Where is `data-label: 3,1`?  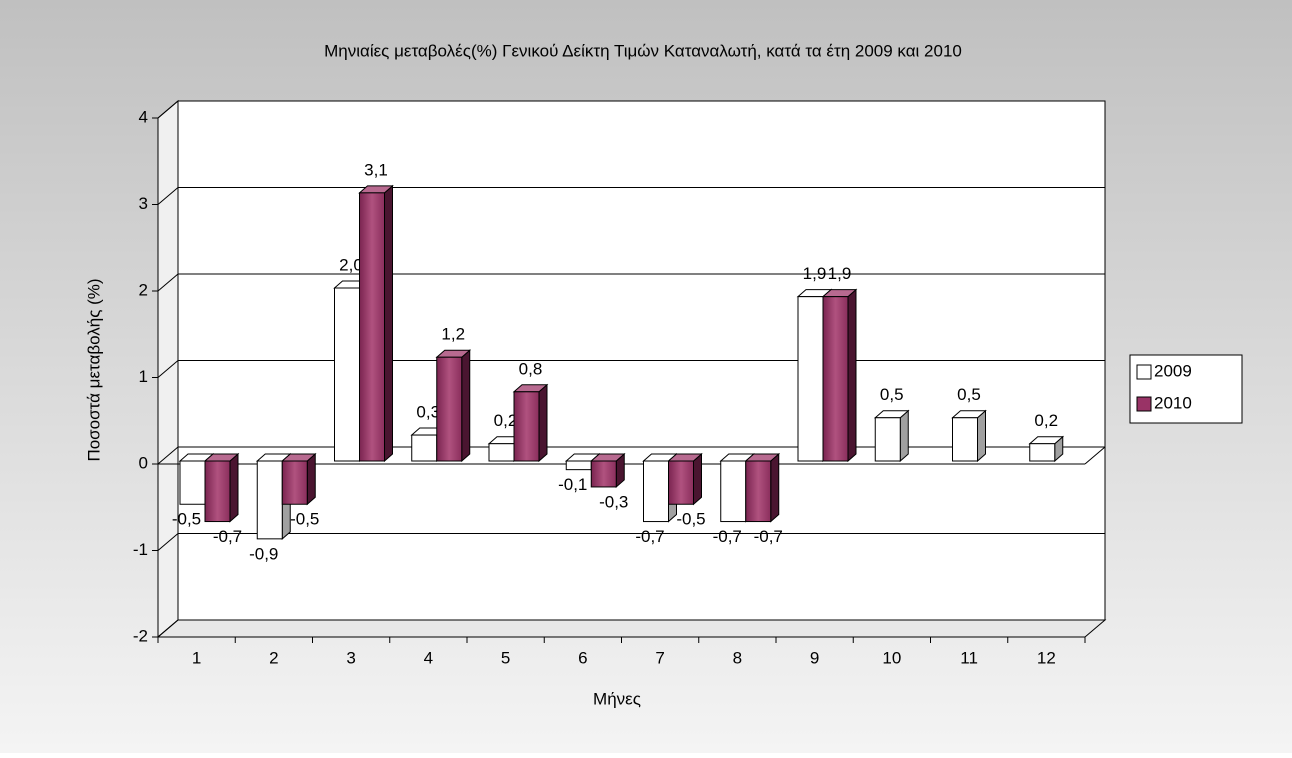
data-label: 3,1 is located at coordinates (376, 169).